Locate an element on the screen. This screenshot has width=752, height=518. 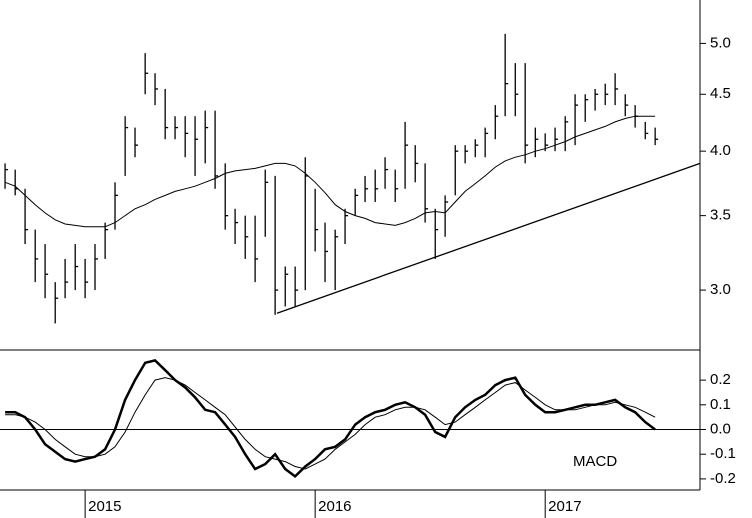
x-tick-label: 2015 is located at coordinates (104, 506).